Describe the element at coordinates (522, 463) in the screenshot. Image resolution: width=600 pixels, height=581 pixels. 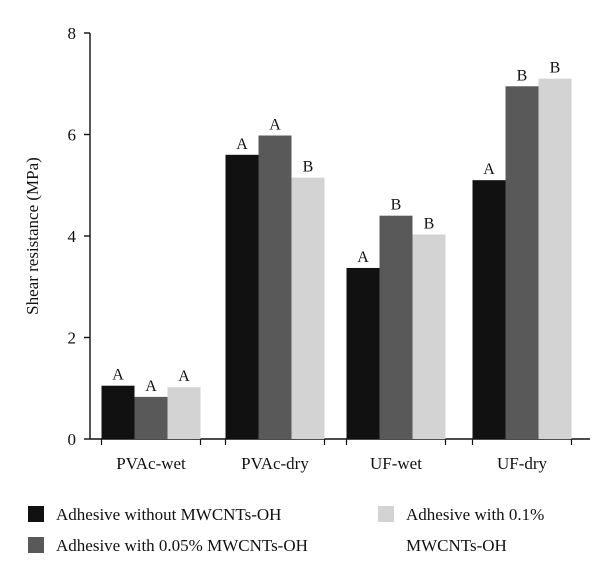
I see `x-tick-label: UF-dry` at that location.